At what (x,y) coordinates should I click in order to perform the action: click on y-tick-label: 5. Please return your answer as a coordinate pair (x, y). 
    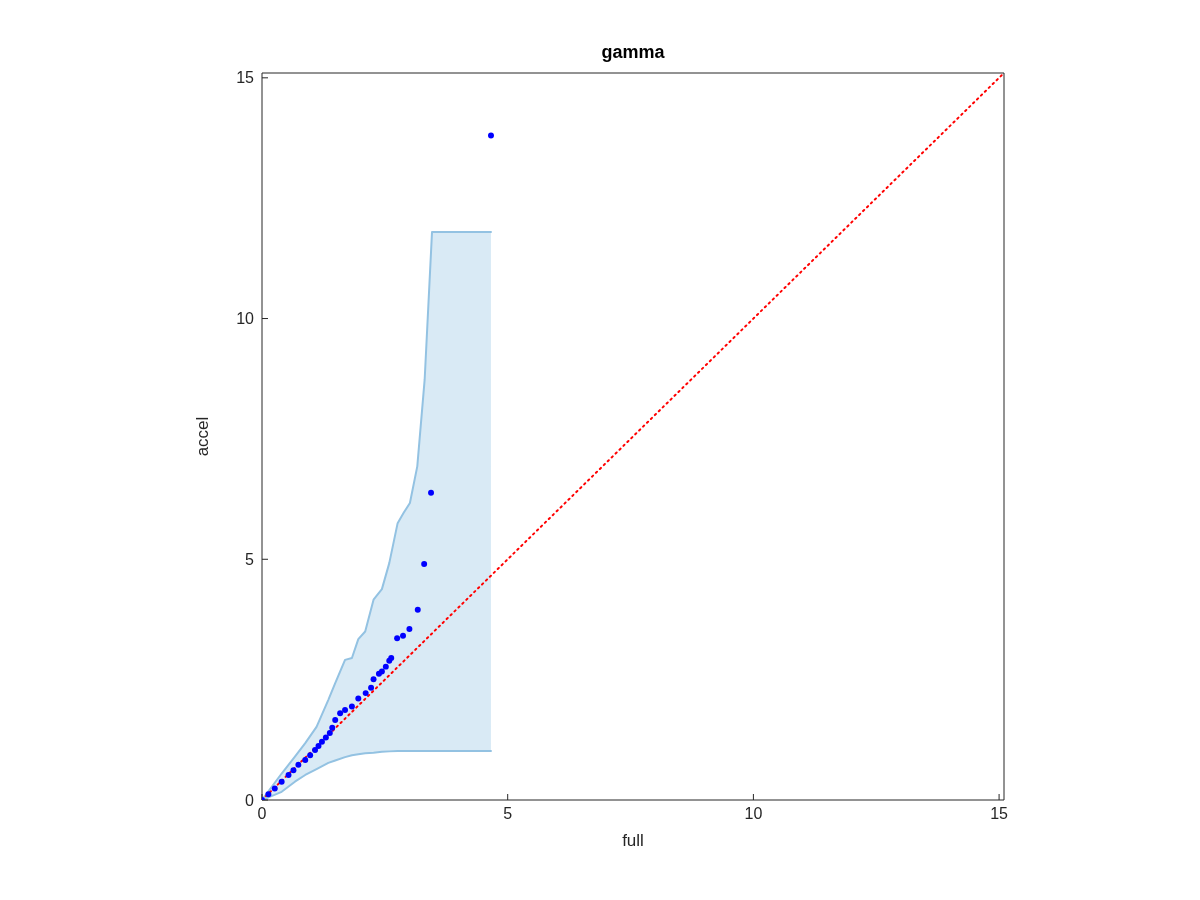
    Looking at the image, I should click on (250, 559).